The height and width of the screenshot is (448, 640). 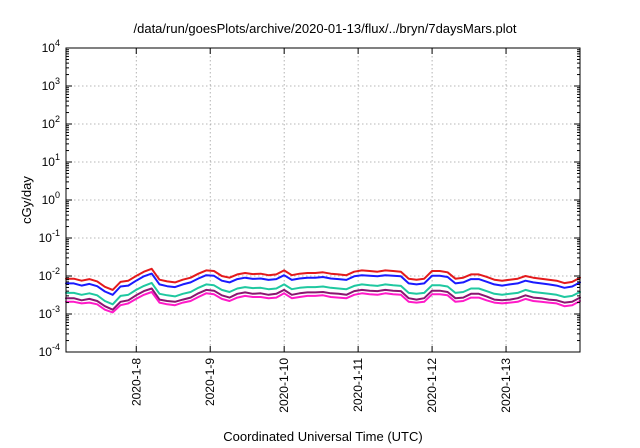 I want to click on x-tick-label: 2020-1-11, so click(x=358, y=385).